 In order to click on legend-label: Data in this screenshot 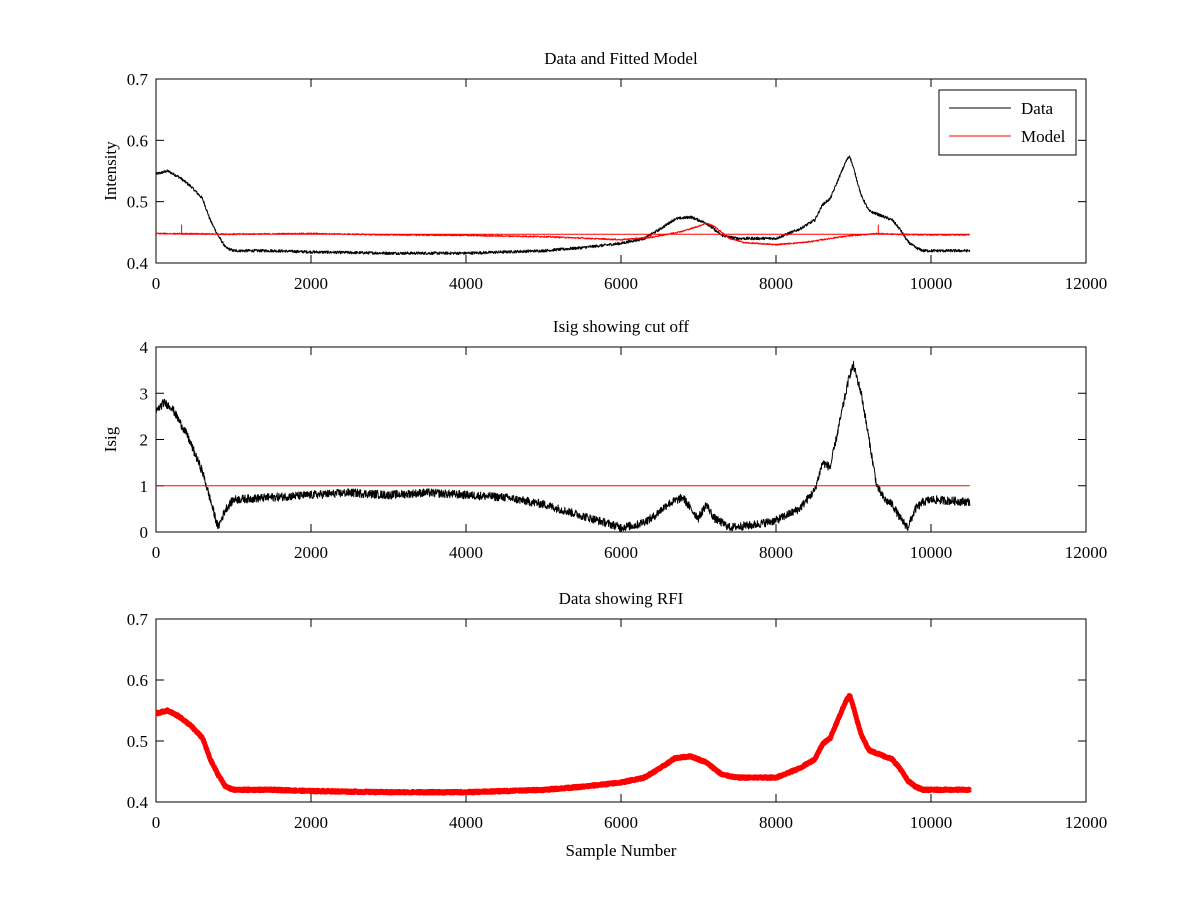, I will do `click(1037, 108)`.